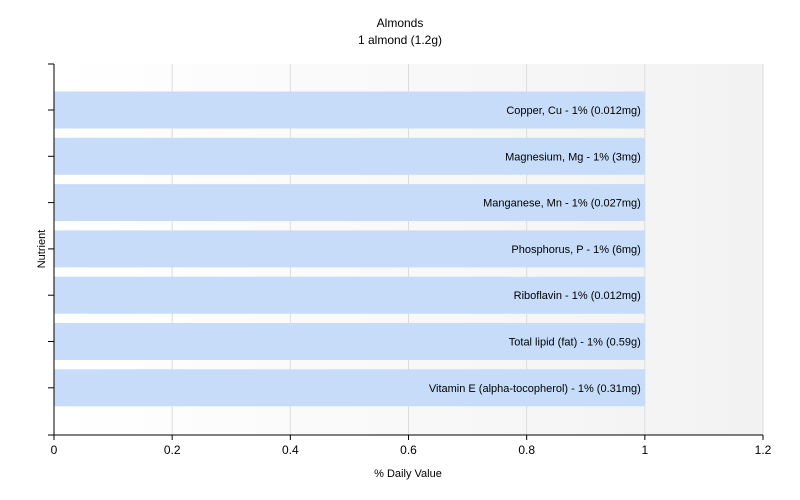 The image size is (800, 500). What do you see at coordinates (763, 450) in the screenshot?
I see `x-tick-label: 1.2` at bounding box center [763, 450].